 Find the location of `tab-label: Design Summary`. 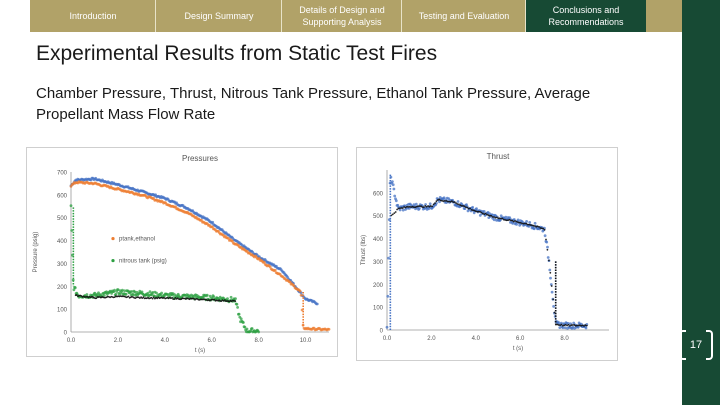

tab-label: Design Summary is located at coordinates (219, 16).